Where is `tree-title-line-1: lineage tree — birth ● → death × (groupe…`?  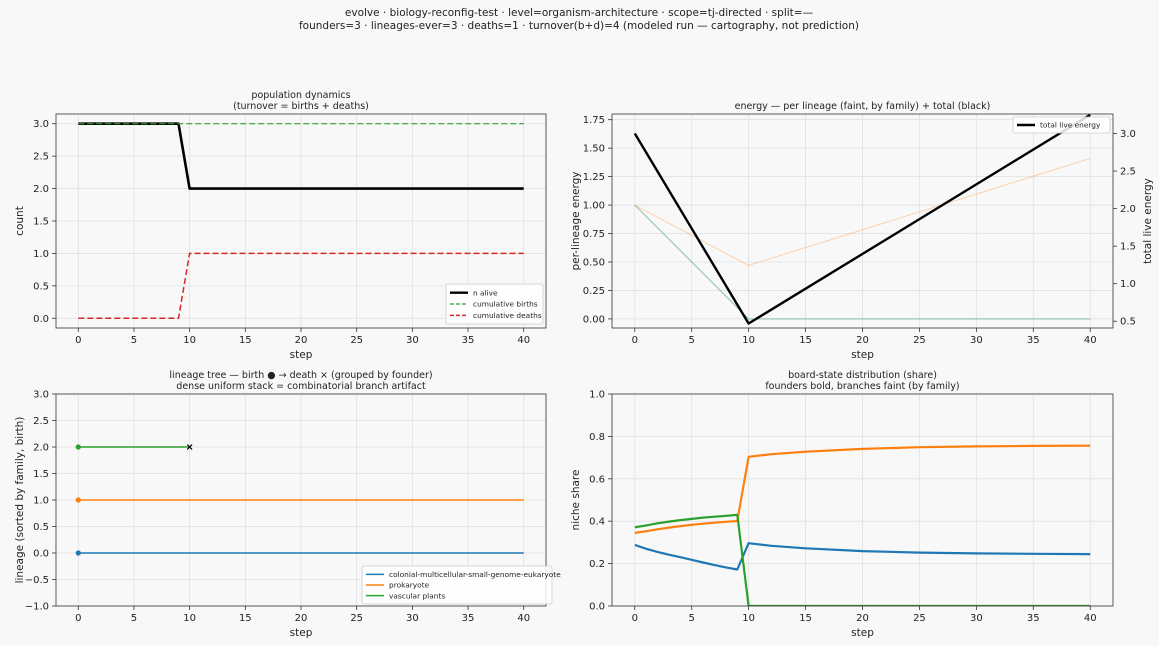 tree-title-line-1: lineage tree — birth ● → death × (groupe… is located at coordinates (300, 375).